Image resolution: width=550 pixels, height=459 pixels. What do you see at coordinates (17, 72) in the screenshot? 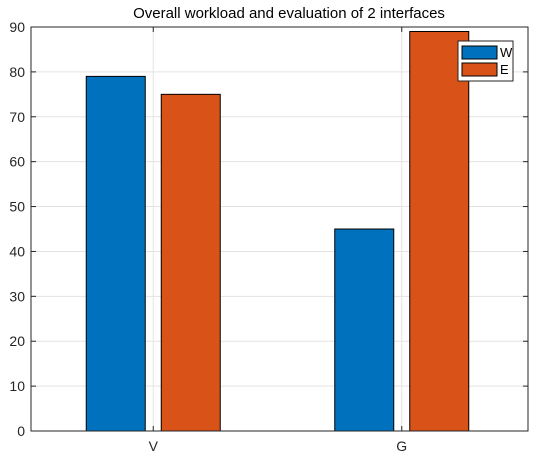
I see `y-tick-label: 80` at bounding box center [17, 72].